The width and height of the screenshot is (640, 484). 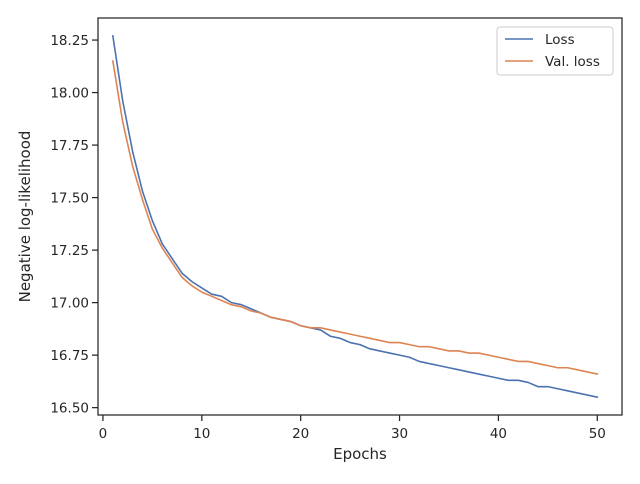 What do you see at coordinates (597, 434) in the screenshot?
I see `x-tick-label: 50` at bounding box center [597, 434].